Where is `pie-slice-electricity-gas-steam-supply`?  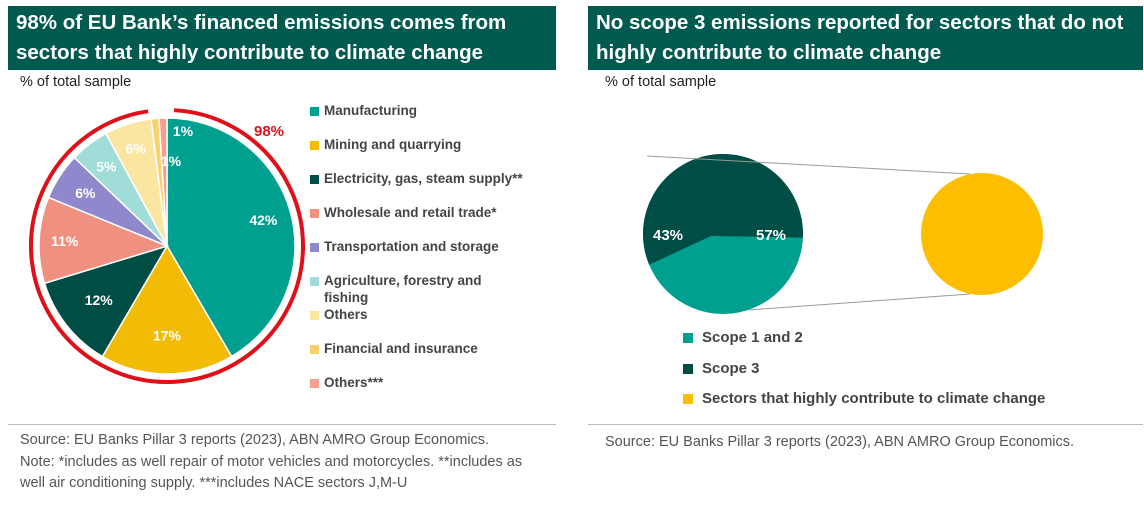 pie-slice-electricity-gas-steam-supply is located at coordinates (106, 301).